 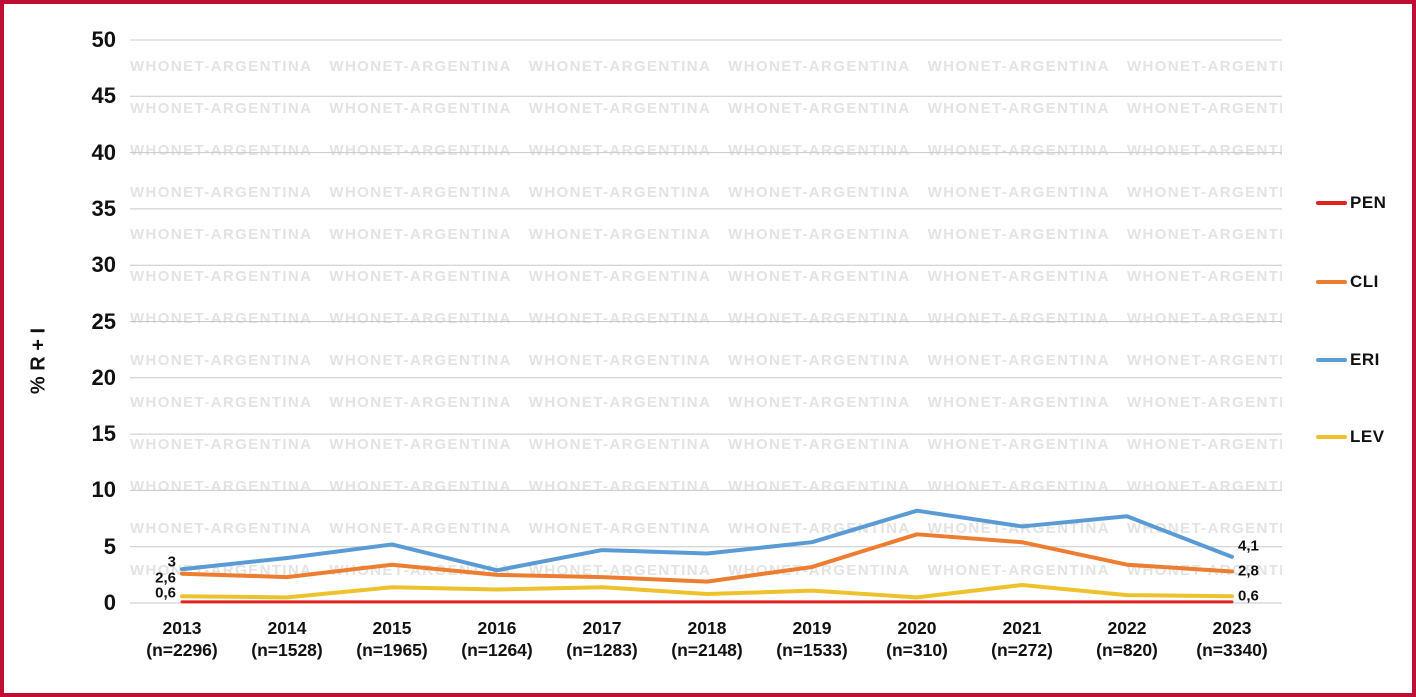 What do you see at coordinates (182, 650) in the screenshot?
I see `sample-size-label: (n=2296)` at bounding box center [182, 650].